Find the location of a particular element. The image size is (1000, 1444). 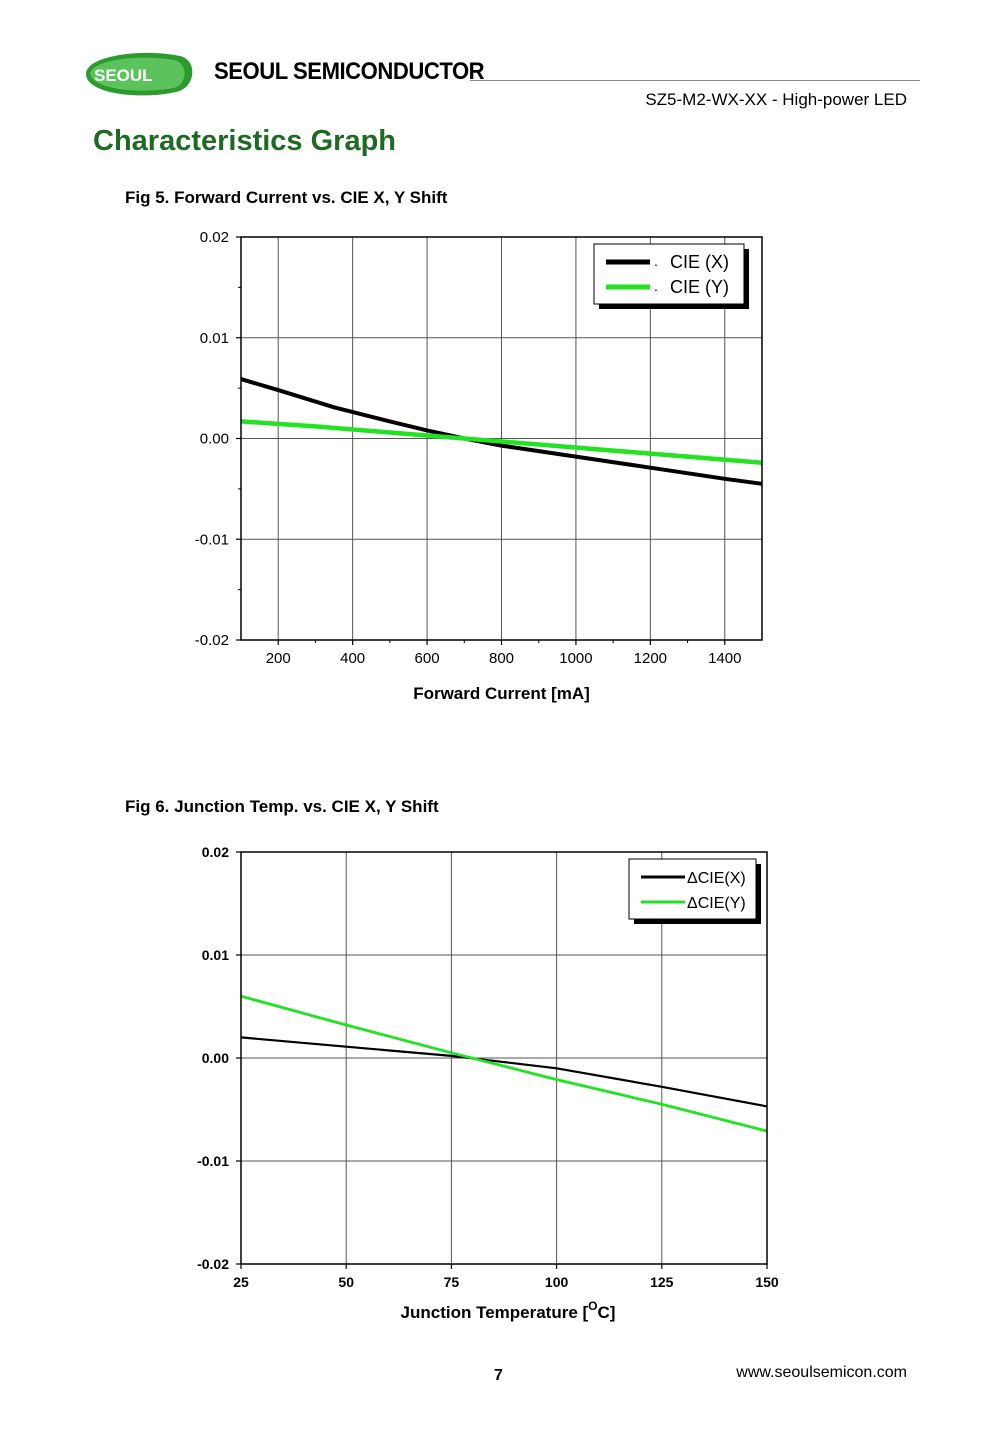

x-tick-label: 600 is located at coordinates (427, 658).